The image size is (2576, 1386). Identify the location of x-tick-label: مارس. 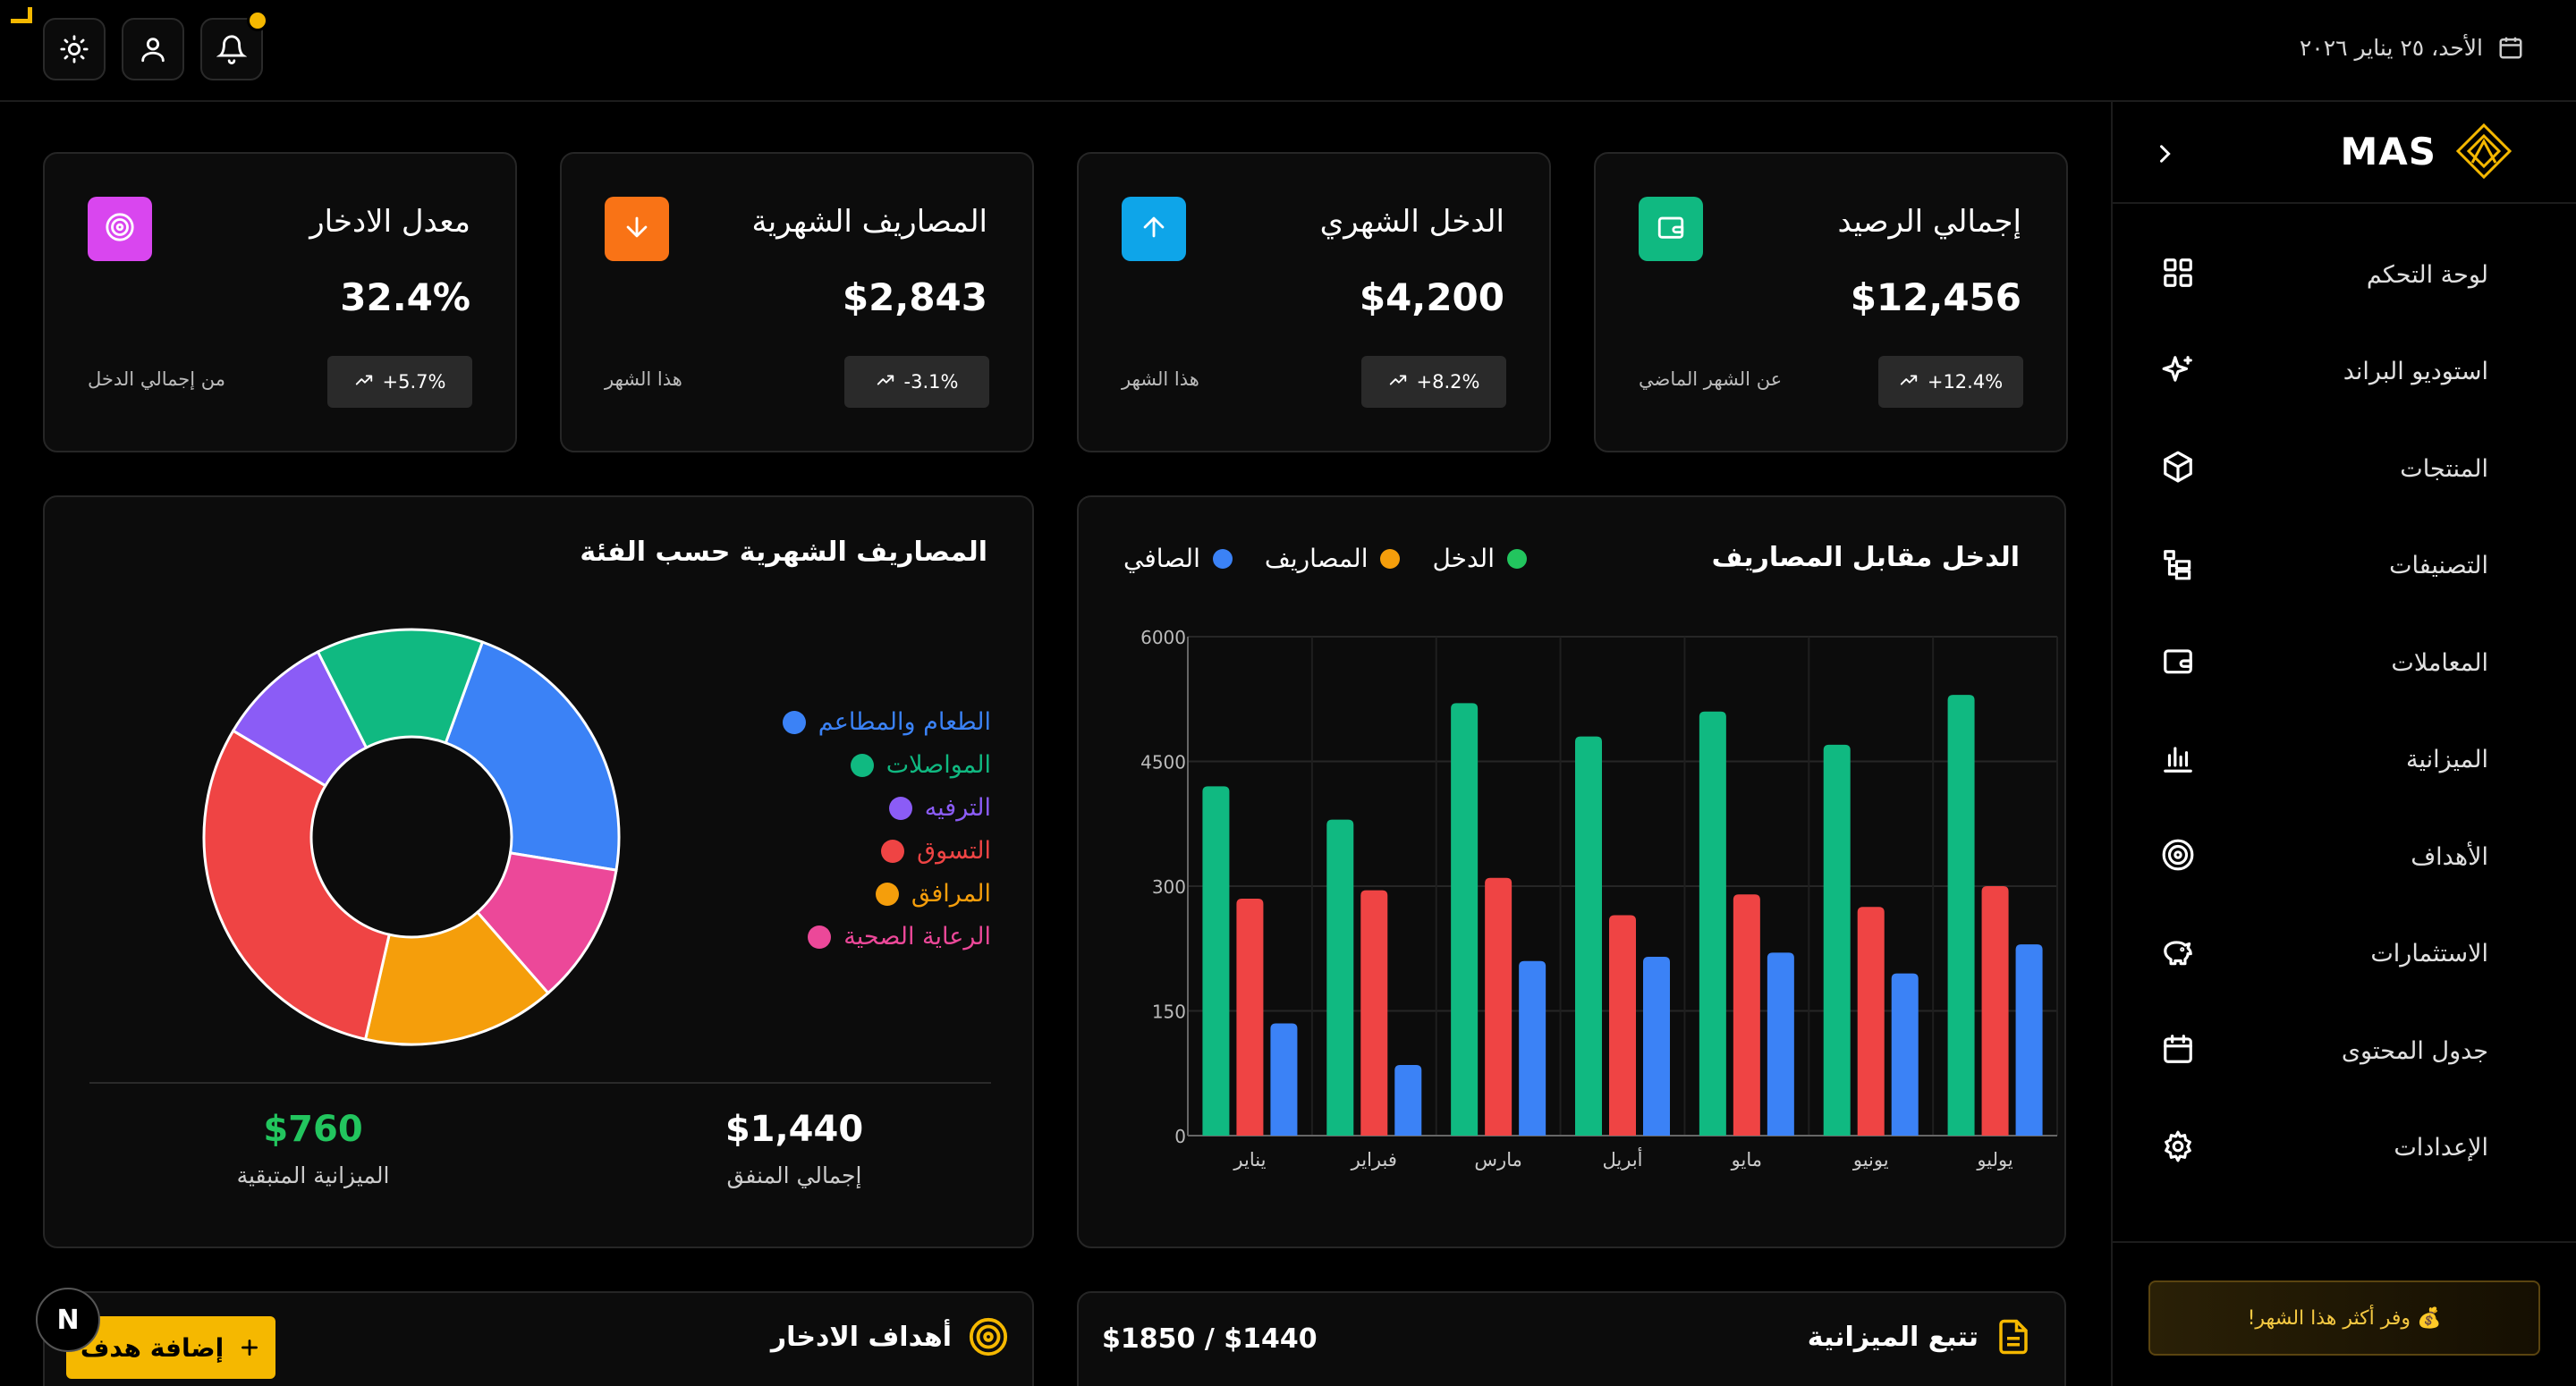
(1497, 1159).